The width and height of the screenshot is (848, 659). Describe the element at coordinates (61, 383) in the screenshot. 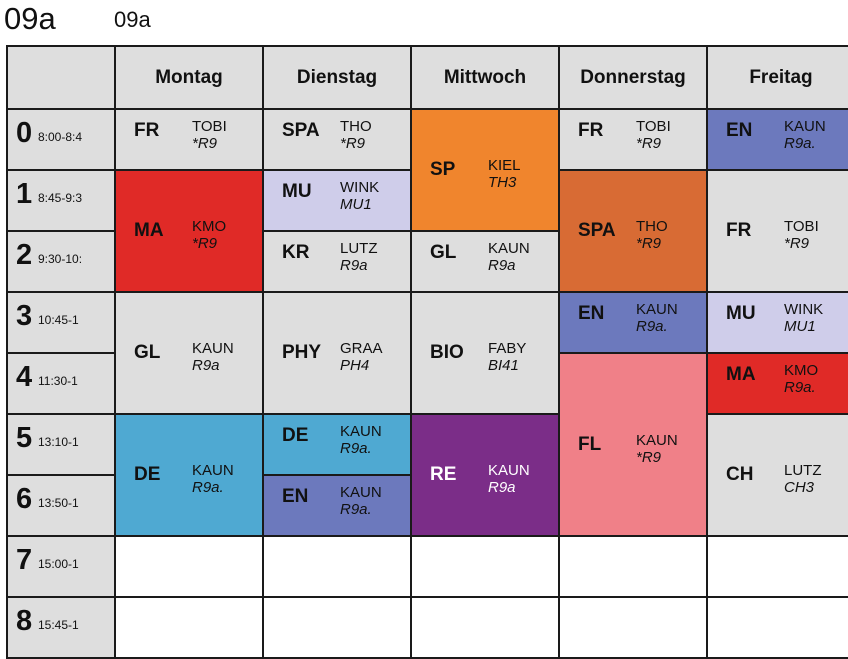

I see `period-cell: 4 11:30-1` at that location.